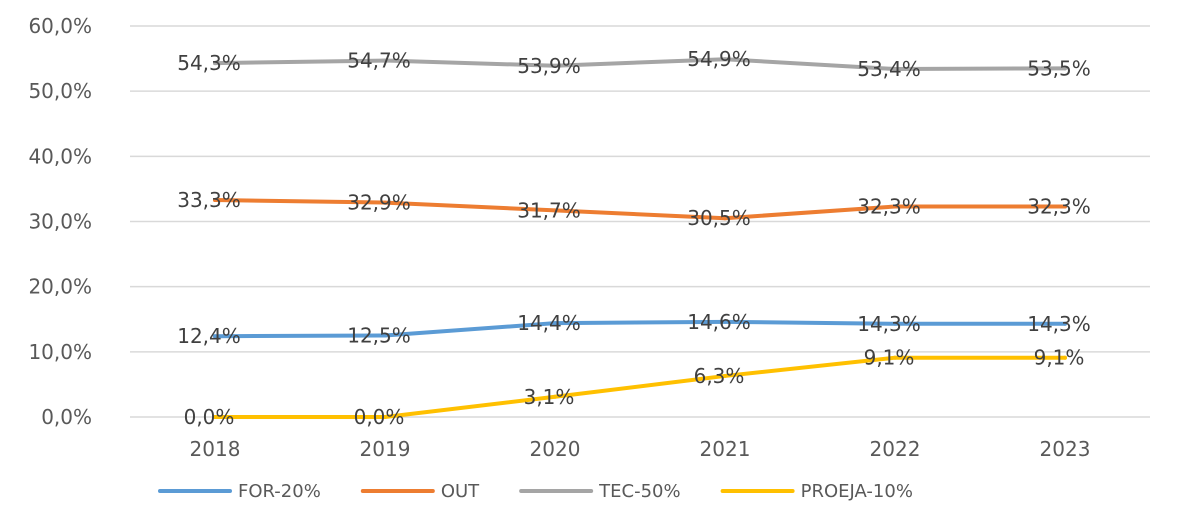 The image size is (1187, 510). I want to click on x-tick-label: 2022, so click(895, 449).